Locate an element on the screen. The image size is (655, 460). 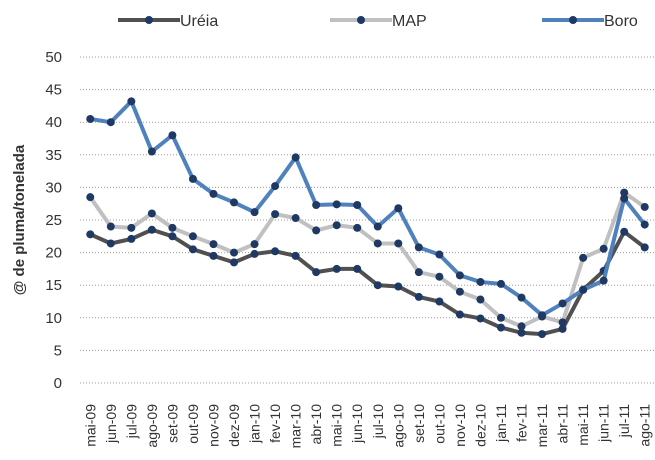
x-tick-label: ago-10 is located at coordinates (398, 426).